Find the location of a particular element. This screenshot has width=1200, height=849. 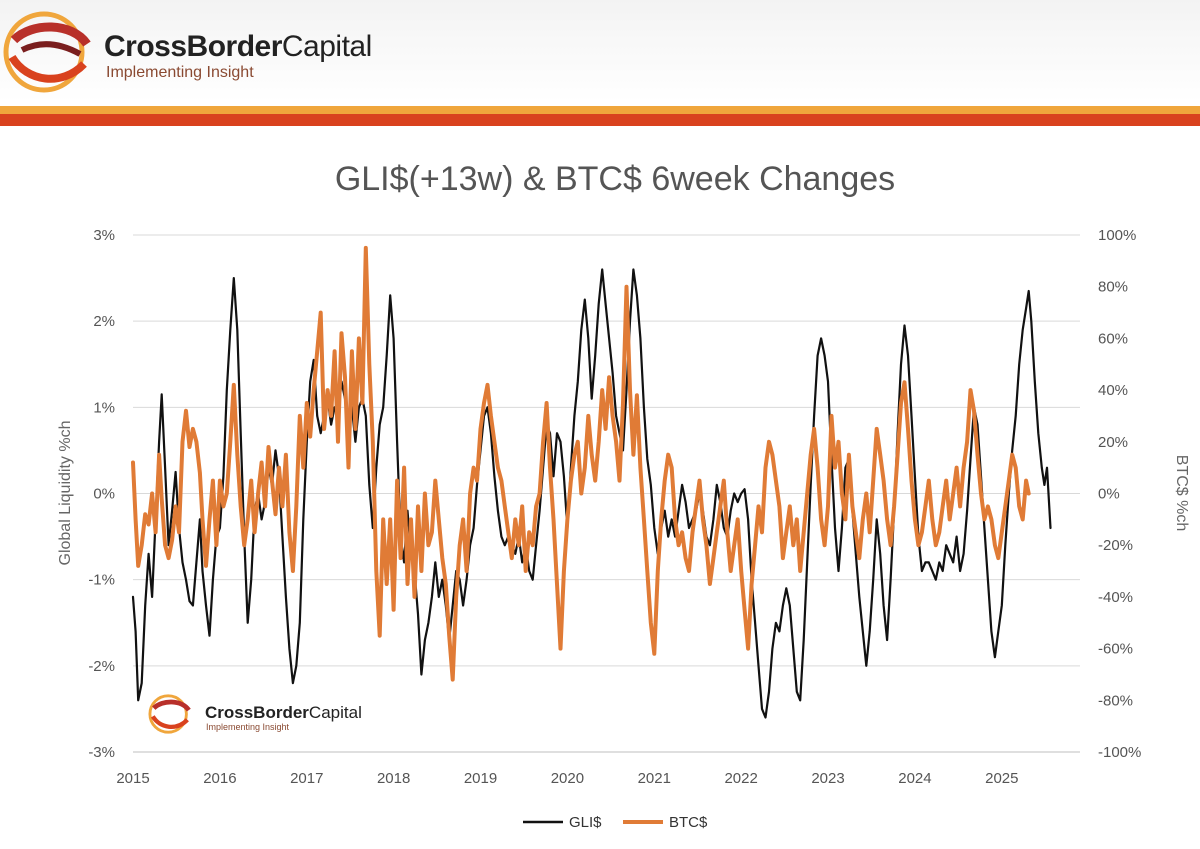

brand-tagline: Implementing Insight is located at coordinates (180, 72).